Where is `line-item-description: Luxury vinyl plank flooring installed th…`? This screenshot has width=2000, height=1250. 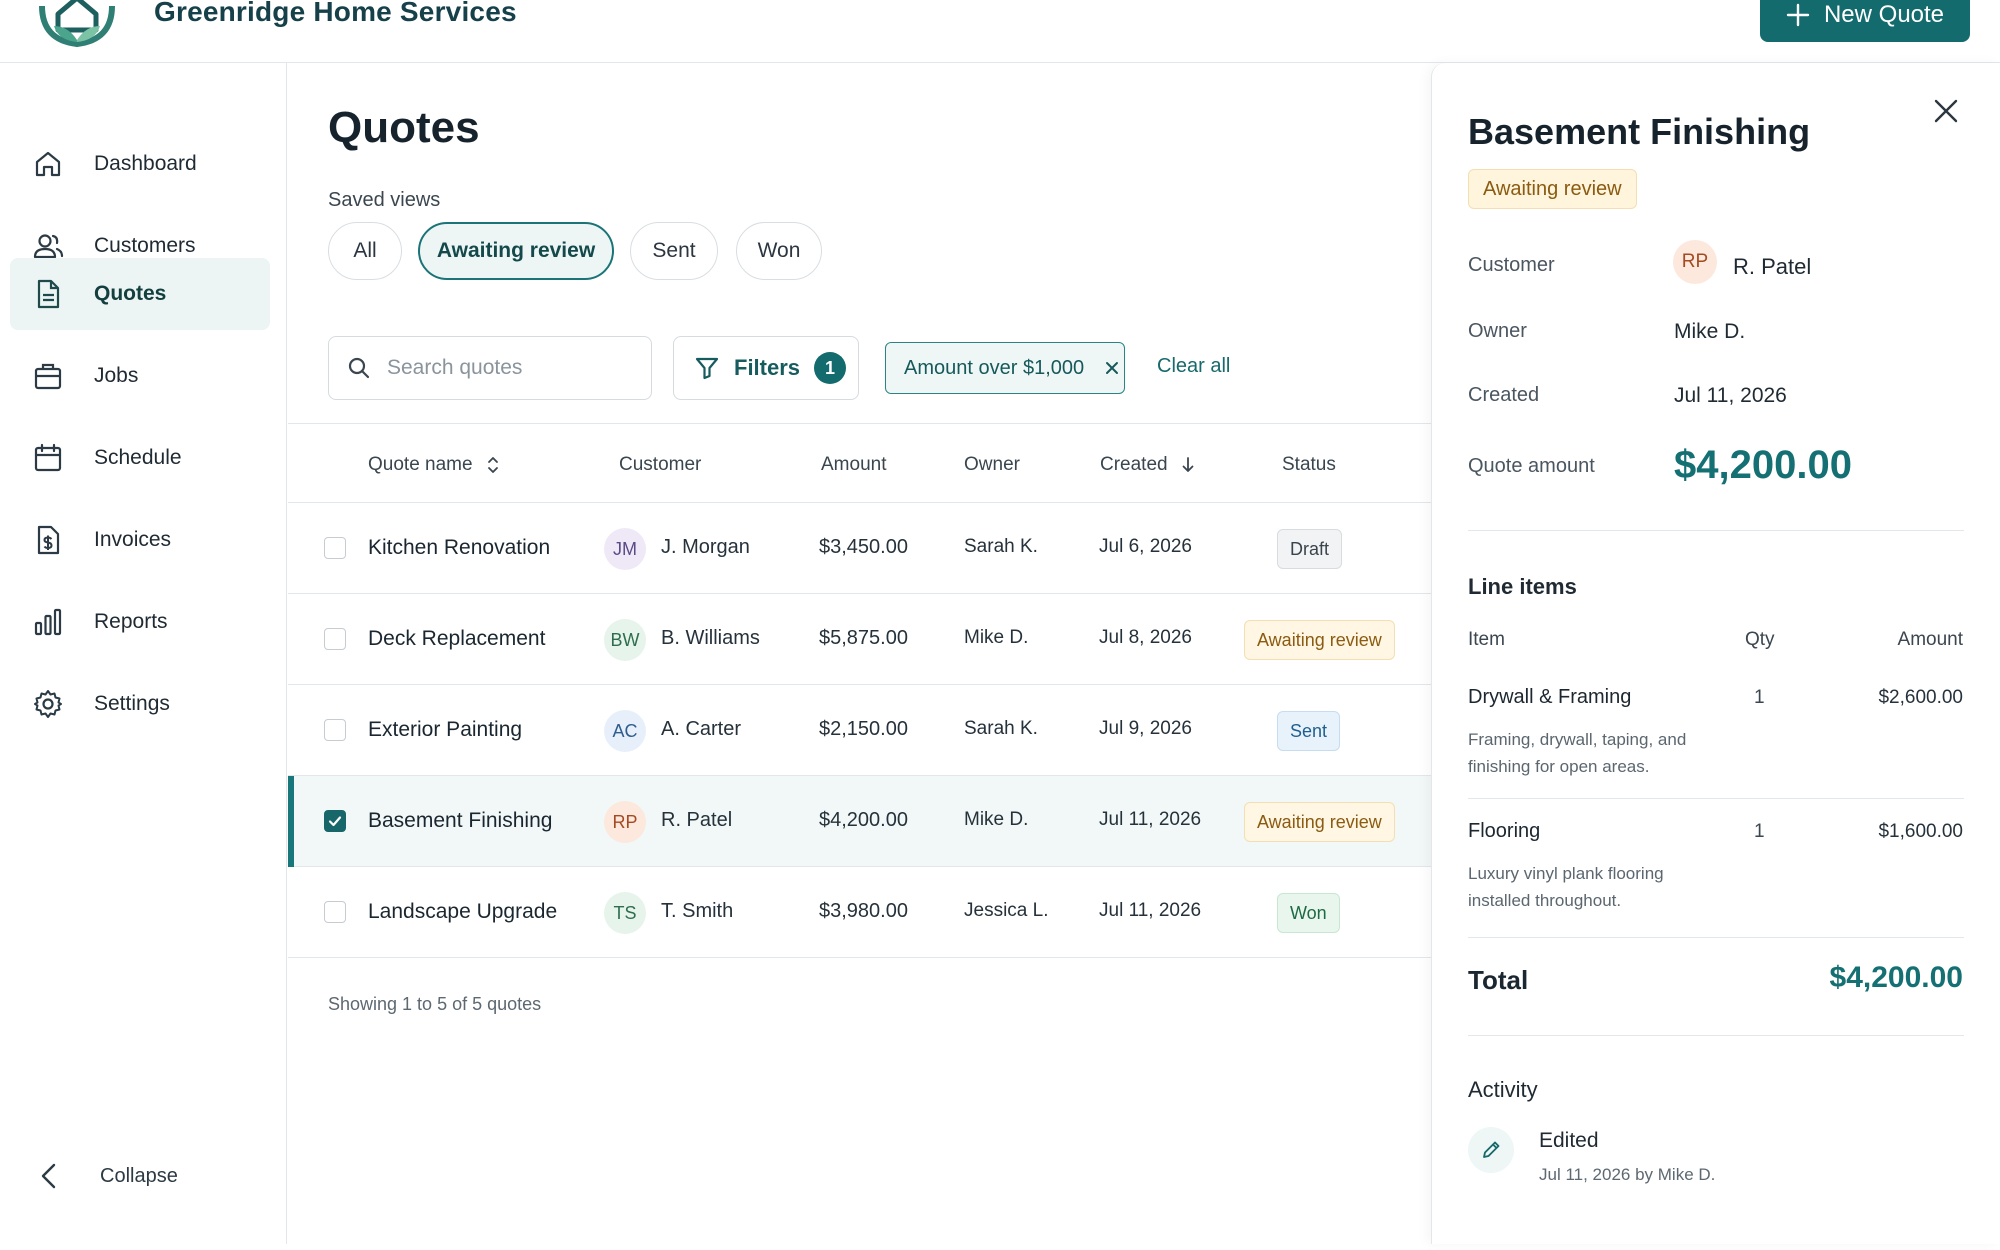 line-item-description: Luxury vinyl plank flooring installed th… is located at coordinates (1566, 887).